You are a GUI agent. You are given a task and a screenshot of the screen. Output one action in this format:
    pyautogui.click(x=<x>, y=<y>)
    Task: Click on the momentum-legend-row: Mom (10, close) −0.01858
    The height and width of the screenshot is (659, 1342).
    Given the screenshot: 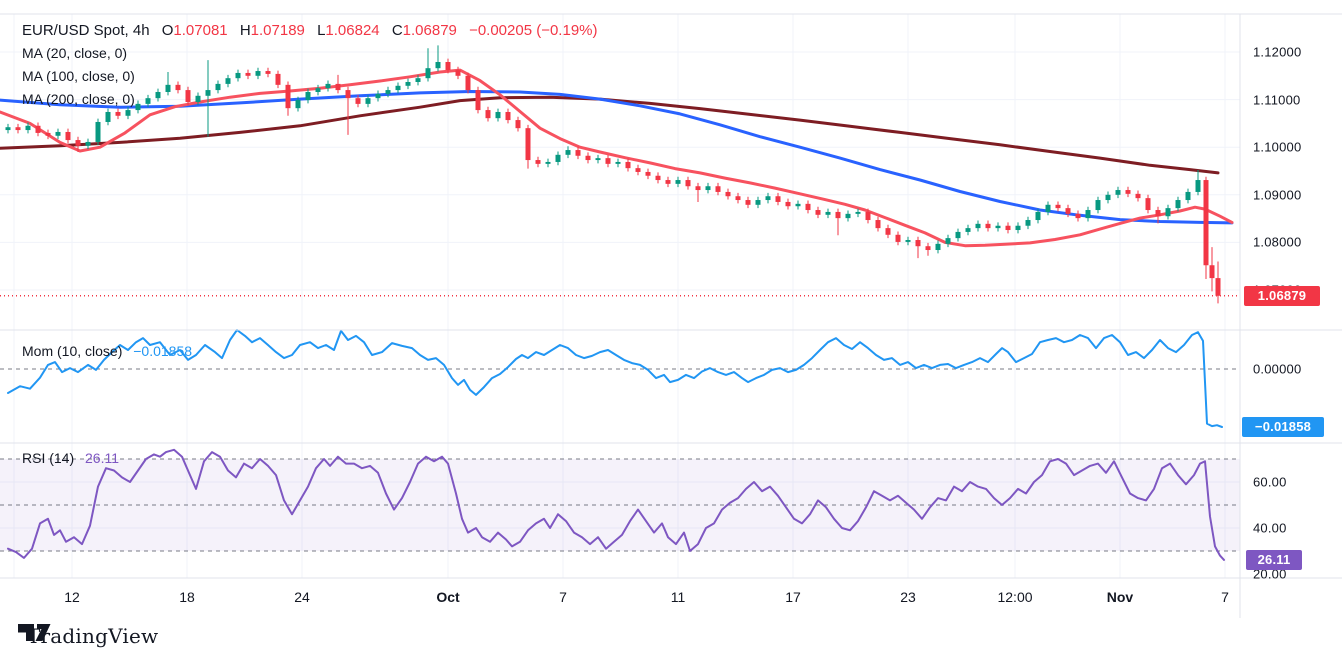 What is the action you would take?
    pyautogui.click(x=107, y=351)
    